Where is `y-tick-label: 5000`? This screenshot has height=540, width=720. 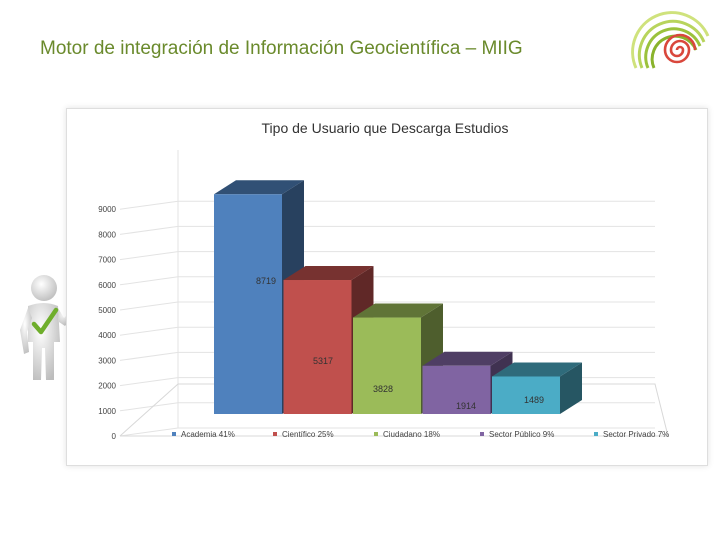
y-tick-label: 5000 is located at coordinates (107, 310).